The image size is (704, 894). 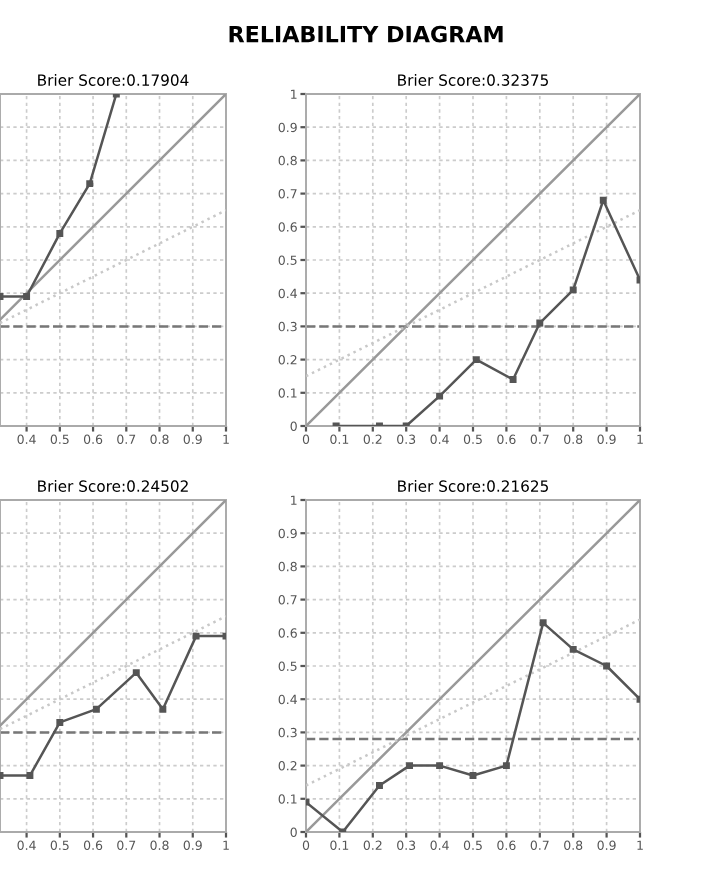 What do you see at coordinates (366, 34) in the screenshot?
I see `text: RELIABILITY DIAGRAM` at bounding box center [366, 34].